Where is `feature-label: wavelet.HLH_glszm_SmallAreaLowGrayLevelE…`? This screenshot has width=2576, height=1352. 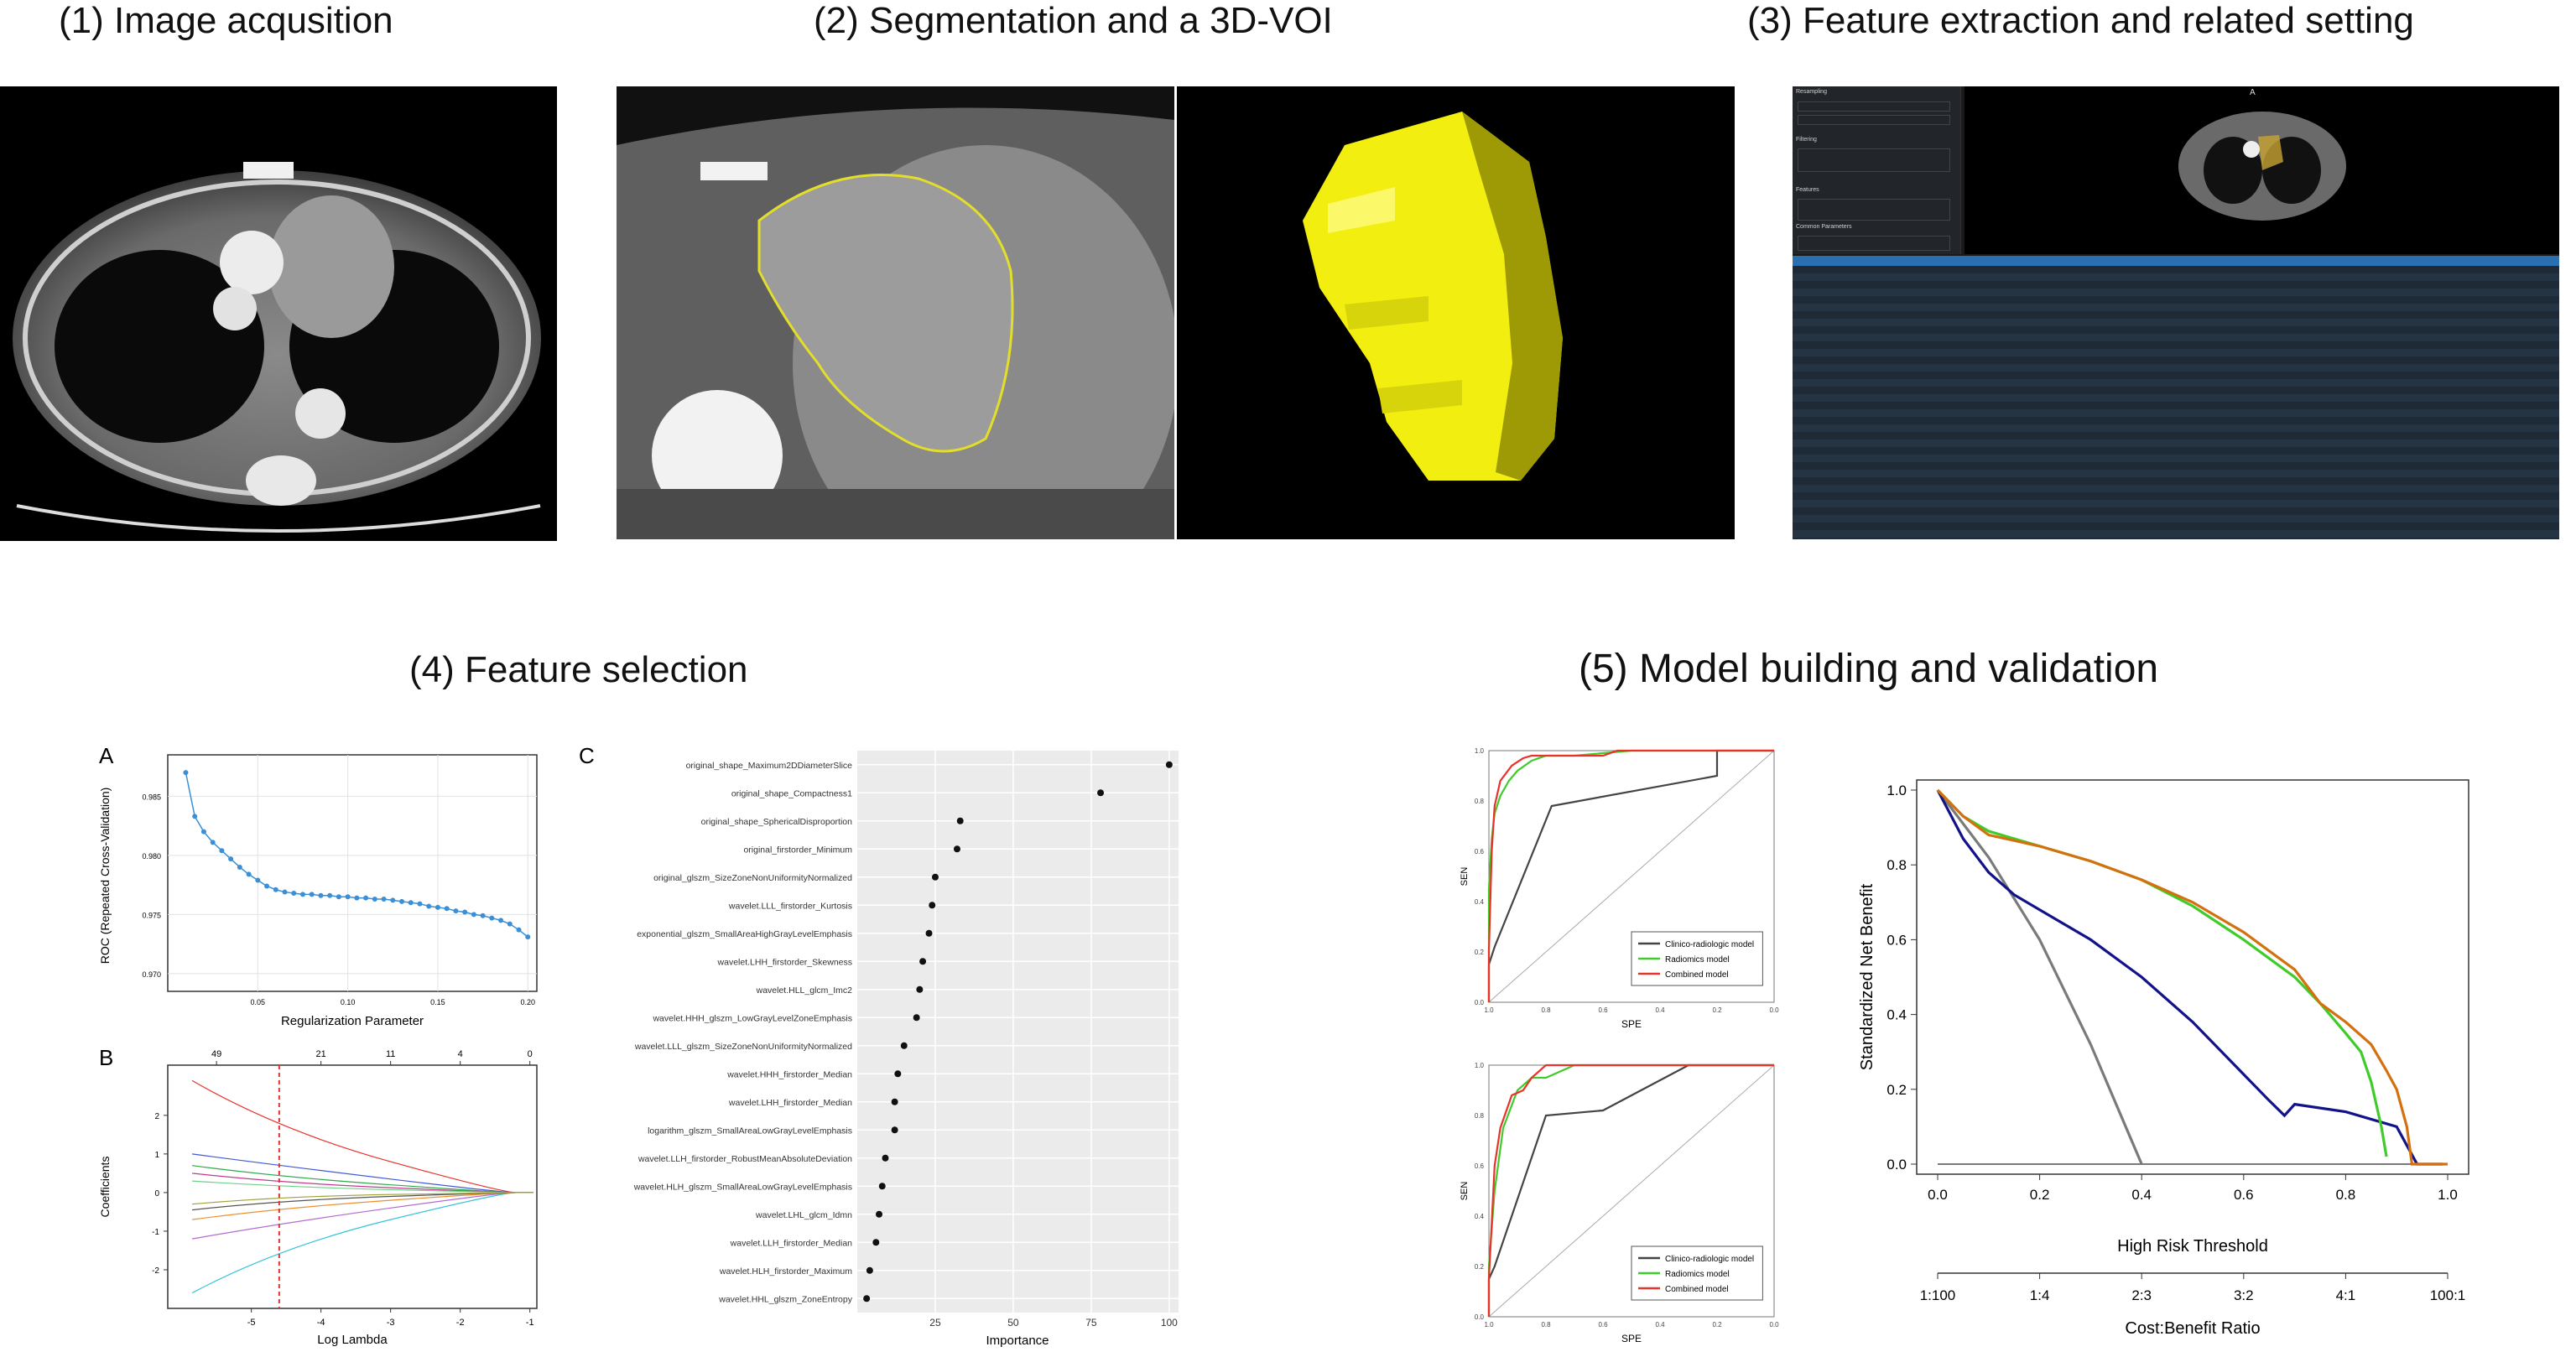
feature-label: wavelet.HLH_glszm_SmallAreaLowGrayLevelE… is located at coordinates (742, 1187).